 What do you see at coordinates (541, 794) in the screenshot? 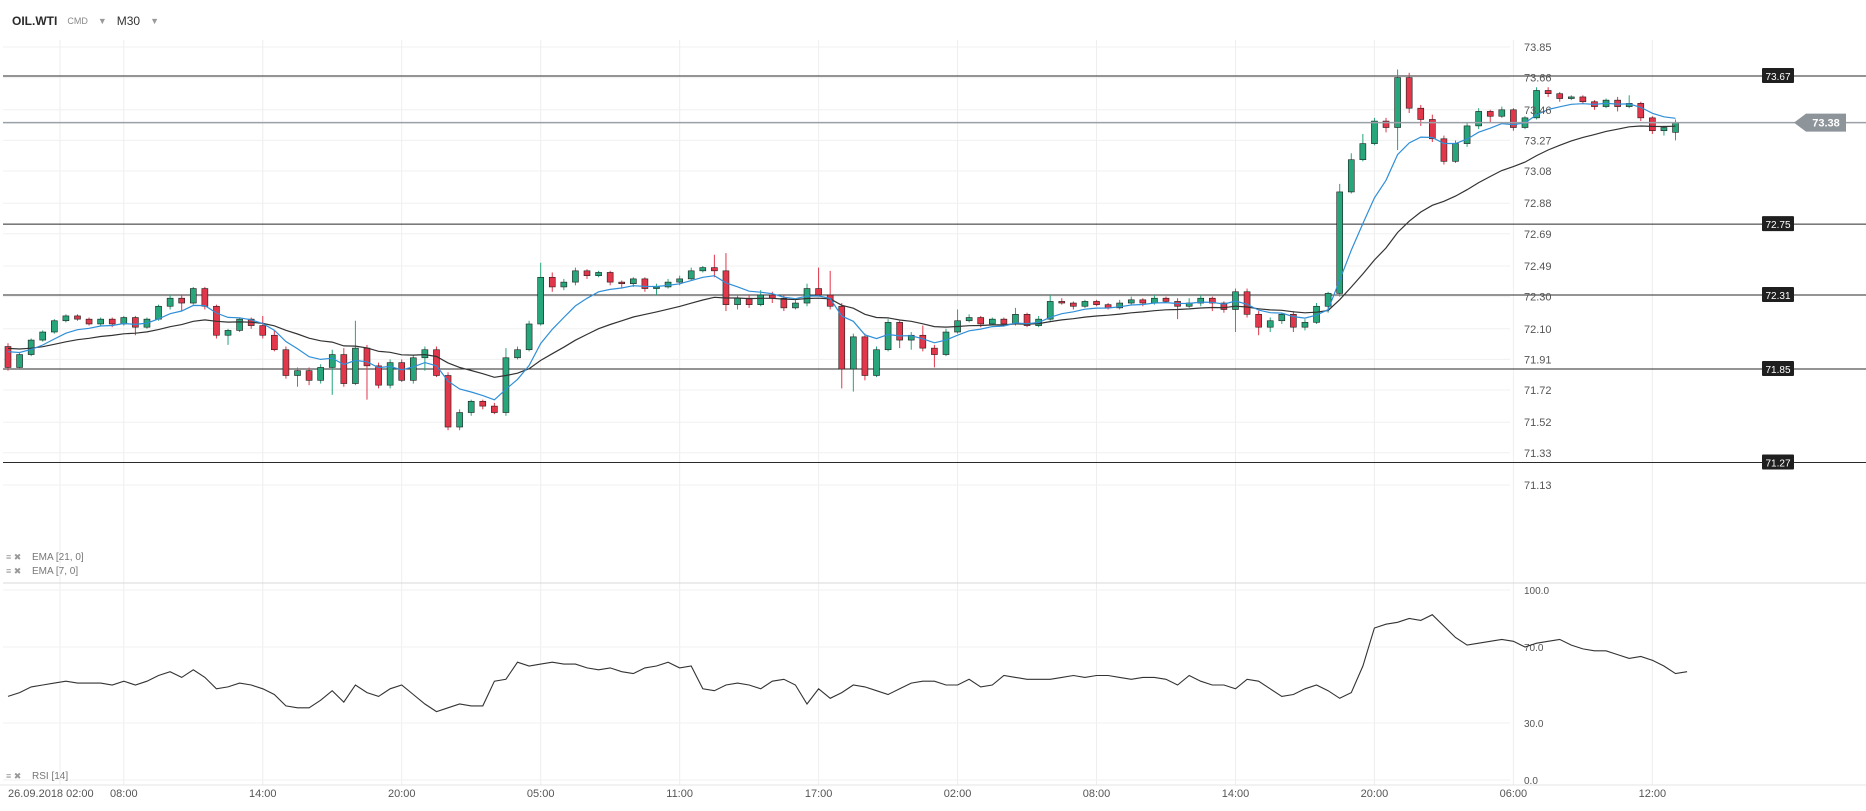
I see `time-tick-label: 05:00` at bounding box center [541, 794].